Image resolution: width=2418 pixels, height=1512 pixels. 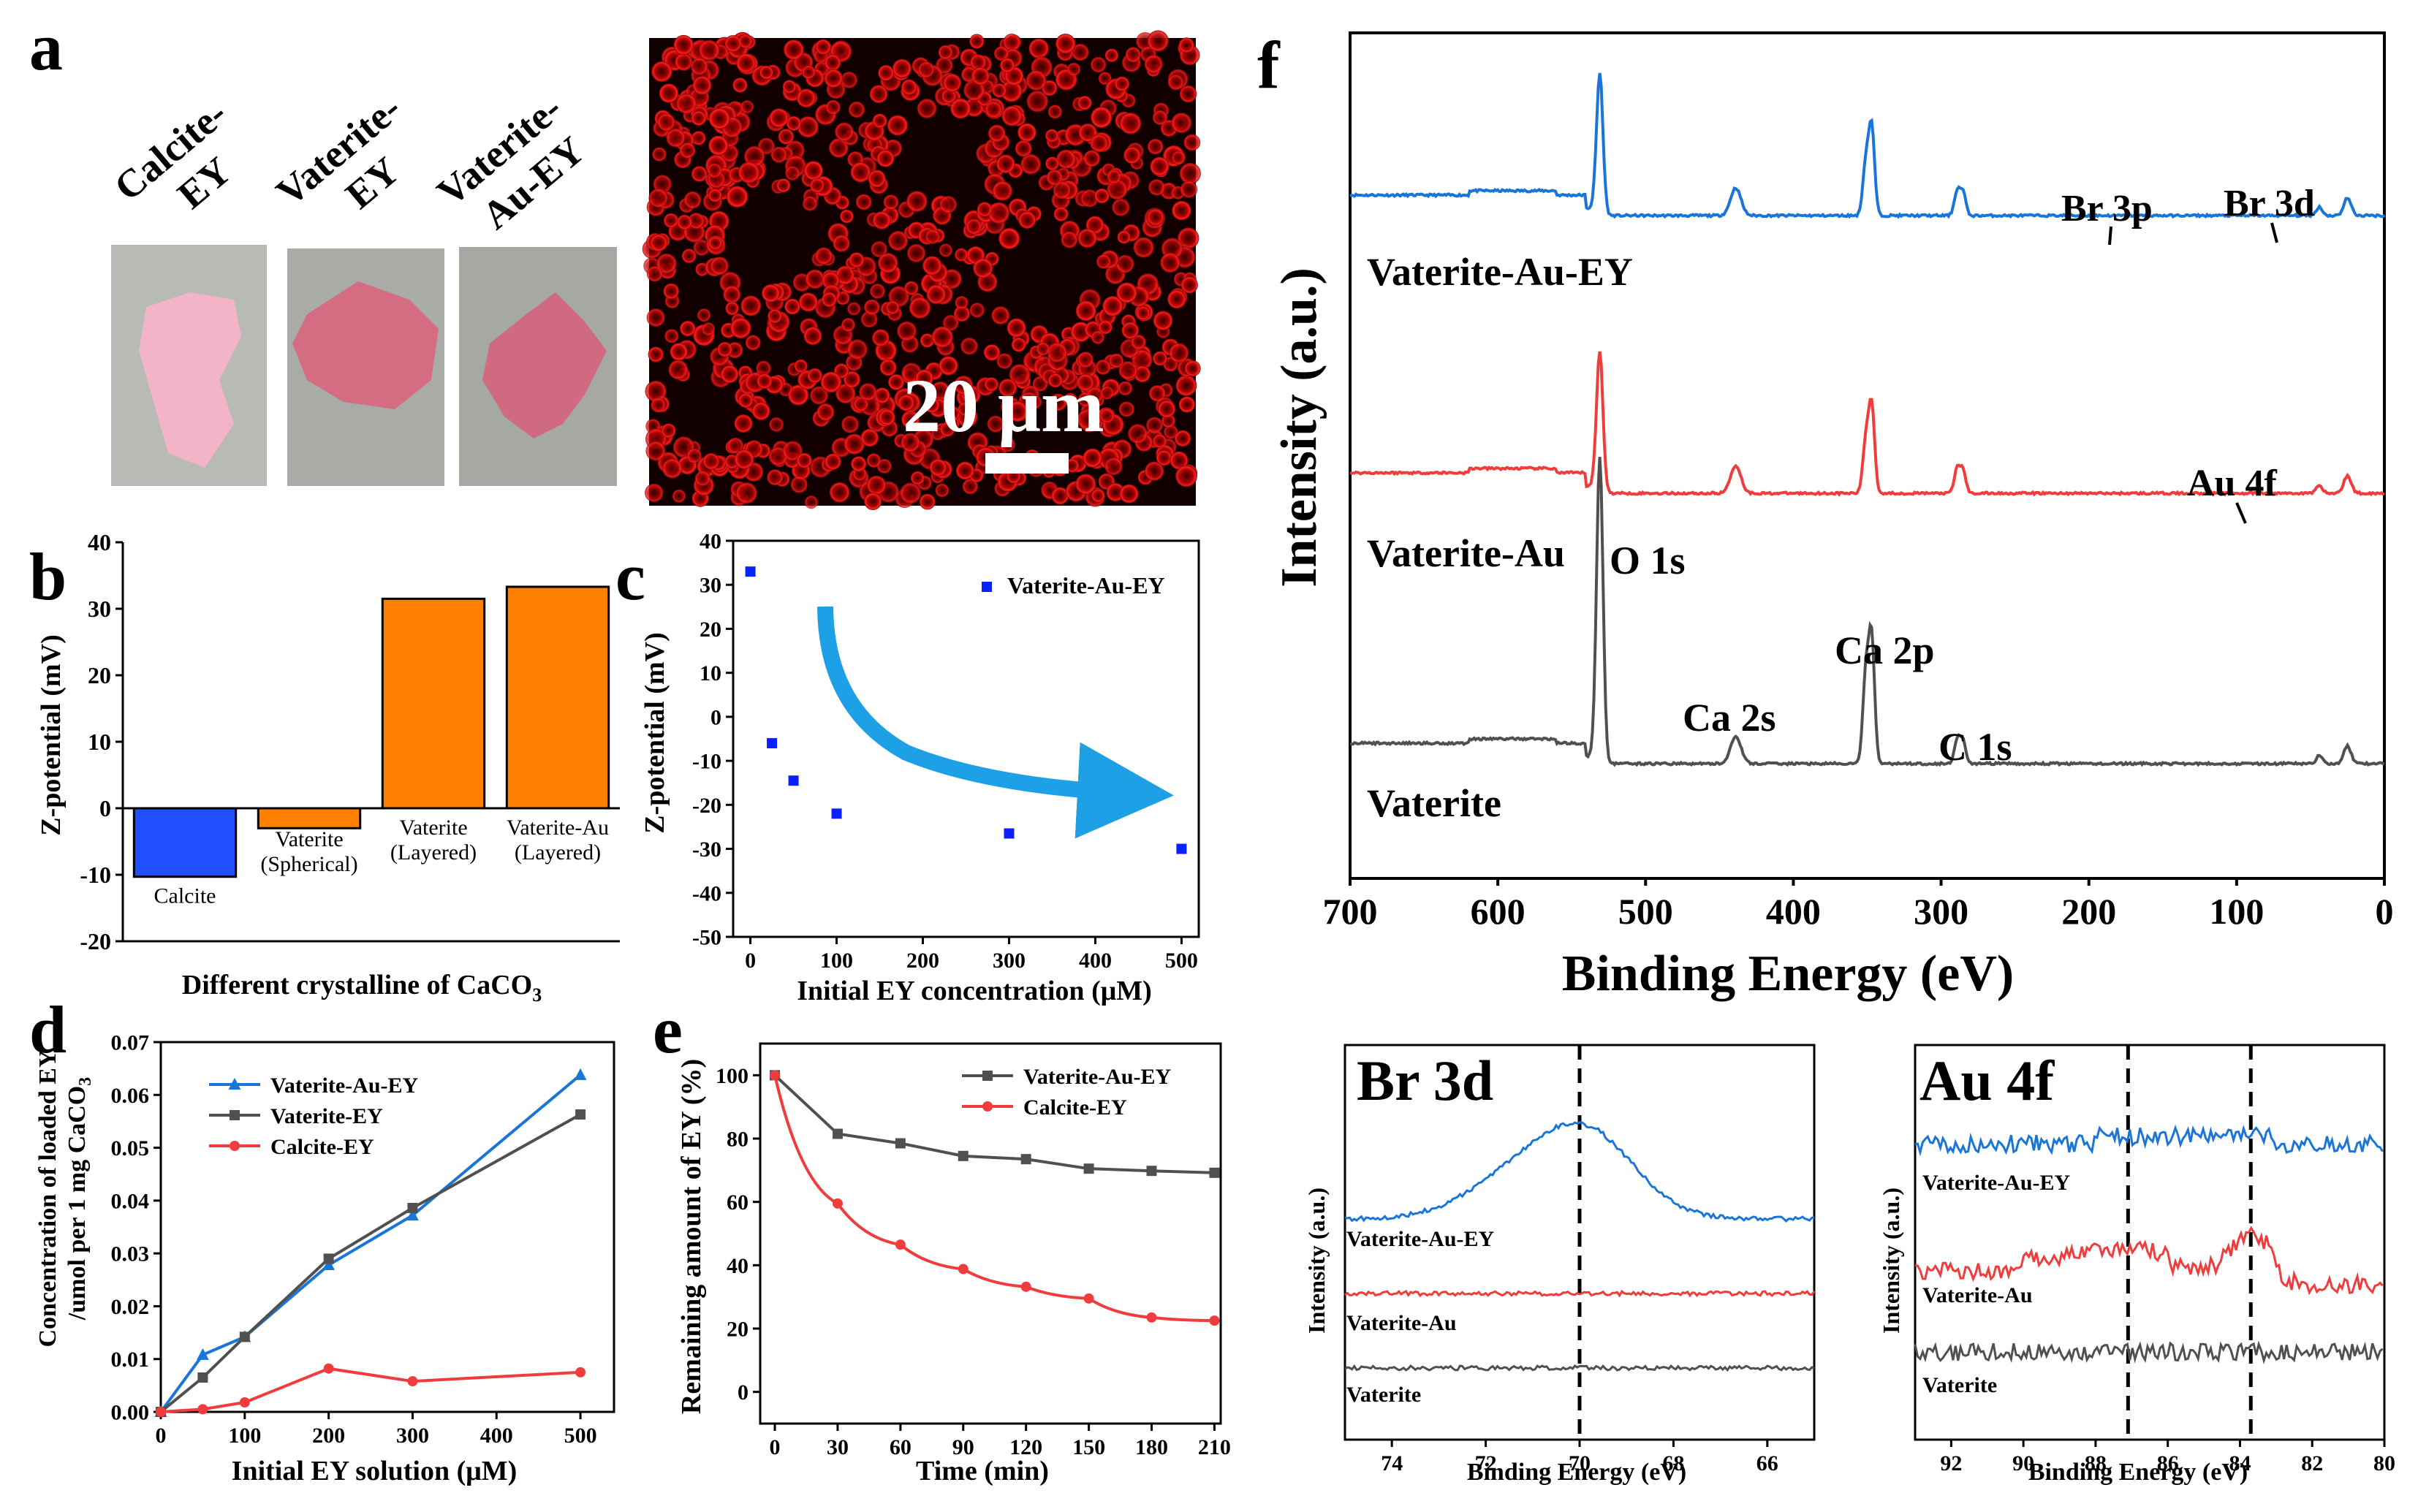 I want to click on panel-label-b: b, so click(x=48, y=576).